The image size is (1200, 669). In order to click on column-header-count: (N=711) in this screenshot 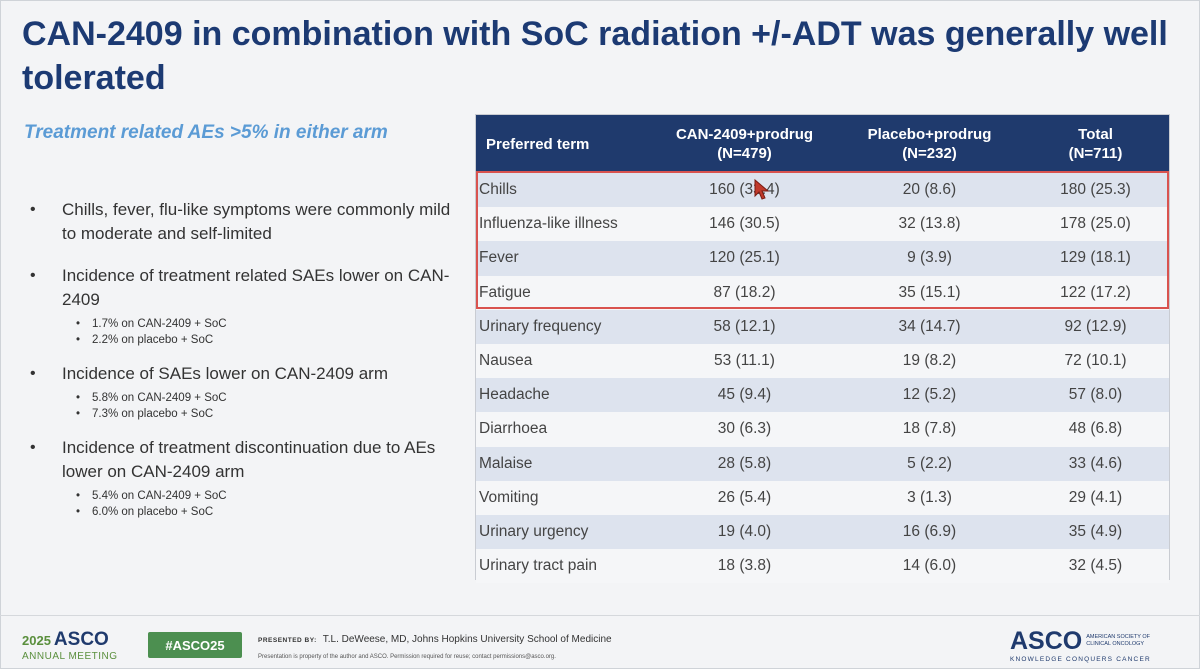, I will do `click(1095, 153)`.